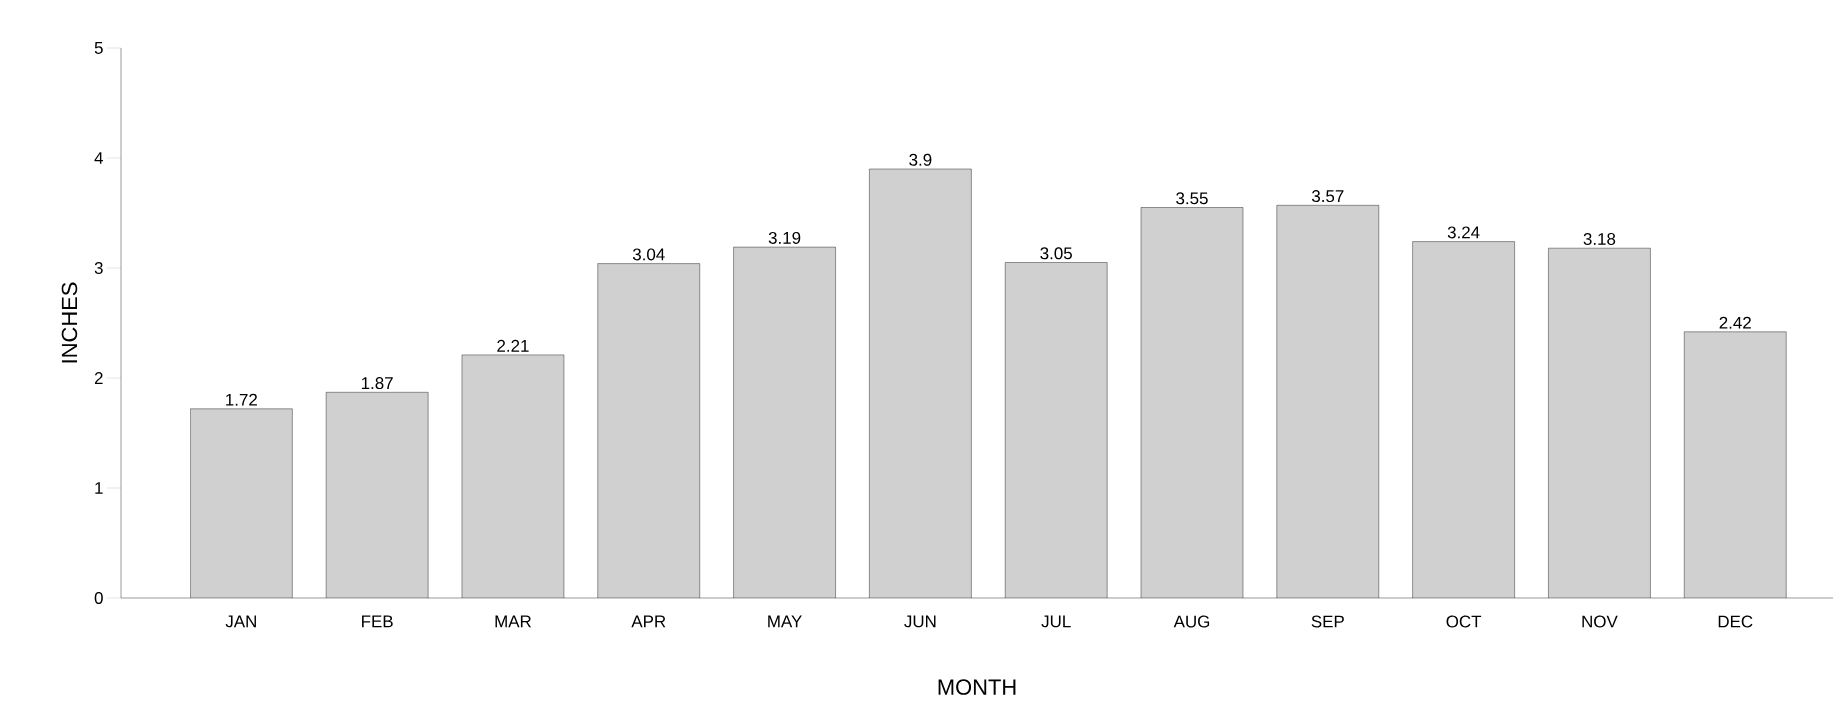 The height and width of the screenshot is (726, 1836). Describe the element at coordinates (240, 621) in the screenshot. I see `x-tick-label: JAN` at that location.